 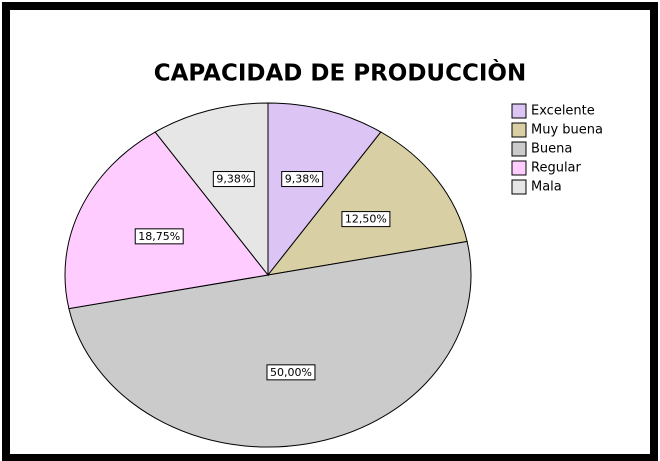 I want to click on value-label: 50,00%, so click(x=291, y=372).